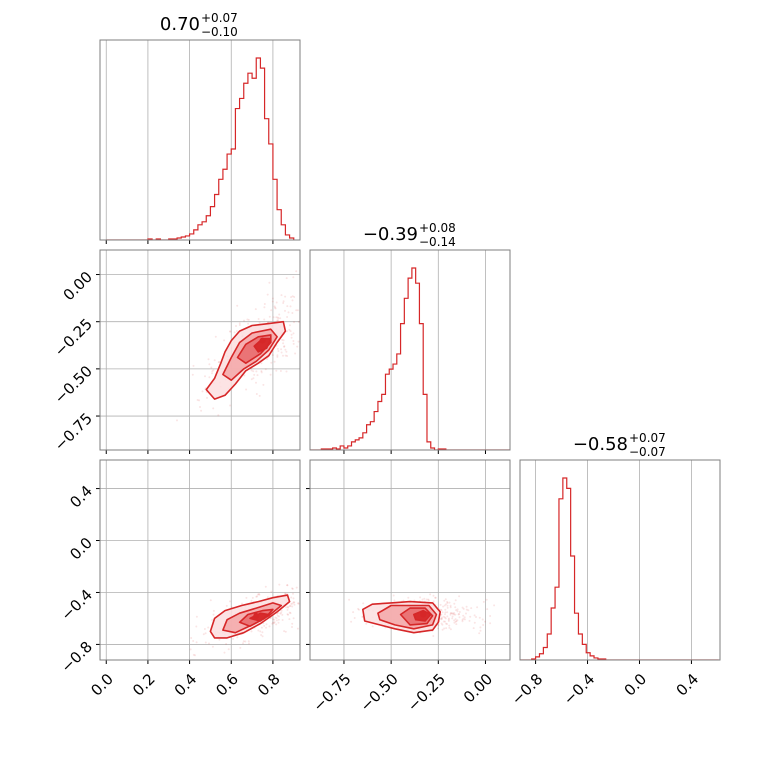  Describe the element at coordinates (219, 32) in the screenshot. I see `title-minus-p0: −0.10` at that location.